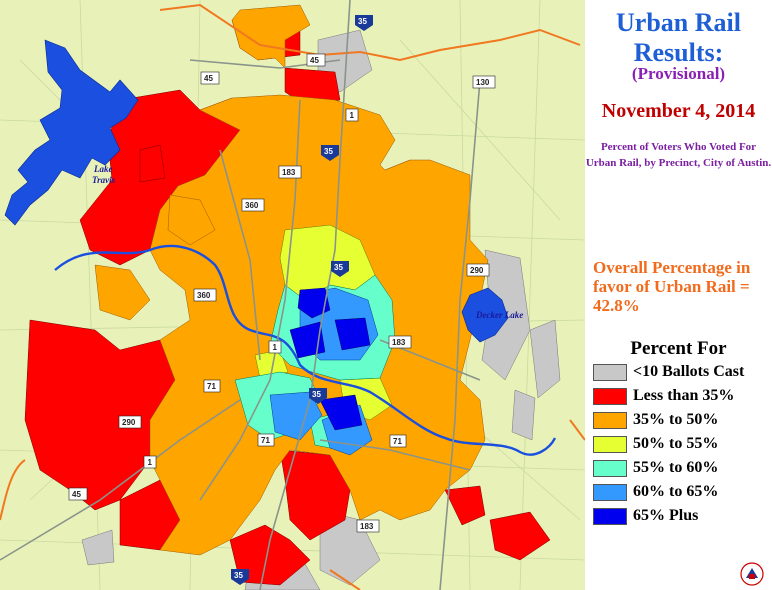 This screenshot has width=772, height=590. Describe the element at coordinates (684, 395) in the screenshot. I see `legend-label: Less than 35%` at that location.